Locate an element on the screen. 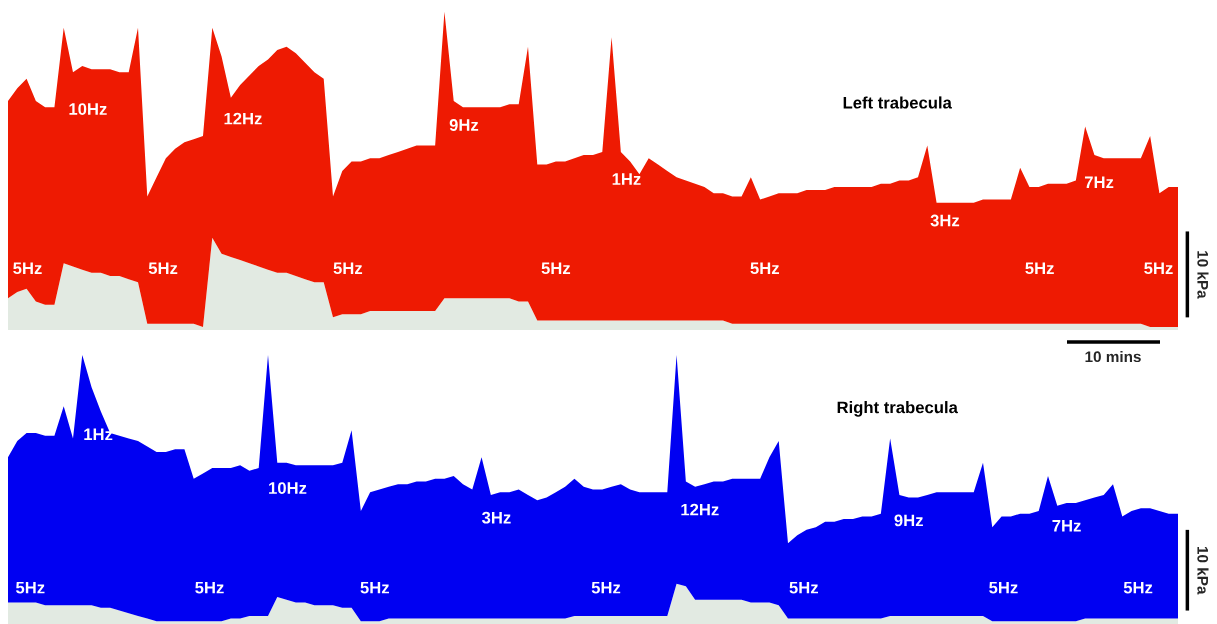 Image resolution: width=1217 pixels, height=624 pixels. text: Left trabecula is located at coordinates (897, 102).